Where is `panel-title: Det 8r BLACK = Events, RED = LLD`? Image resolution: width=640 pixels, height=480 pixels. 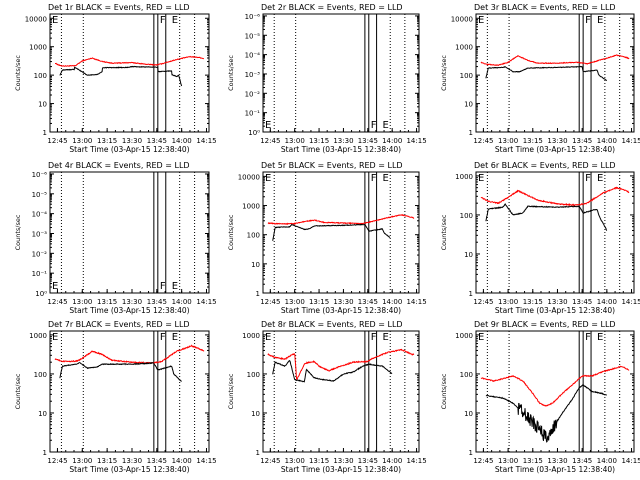
panel-title: Det 8r BLACK = Events, RED = LLD is located at coordinates (332, 324).